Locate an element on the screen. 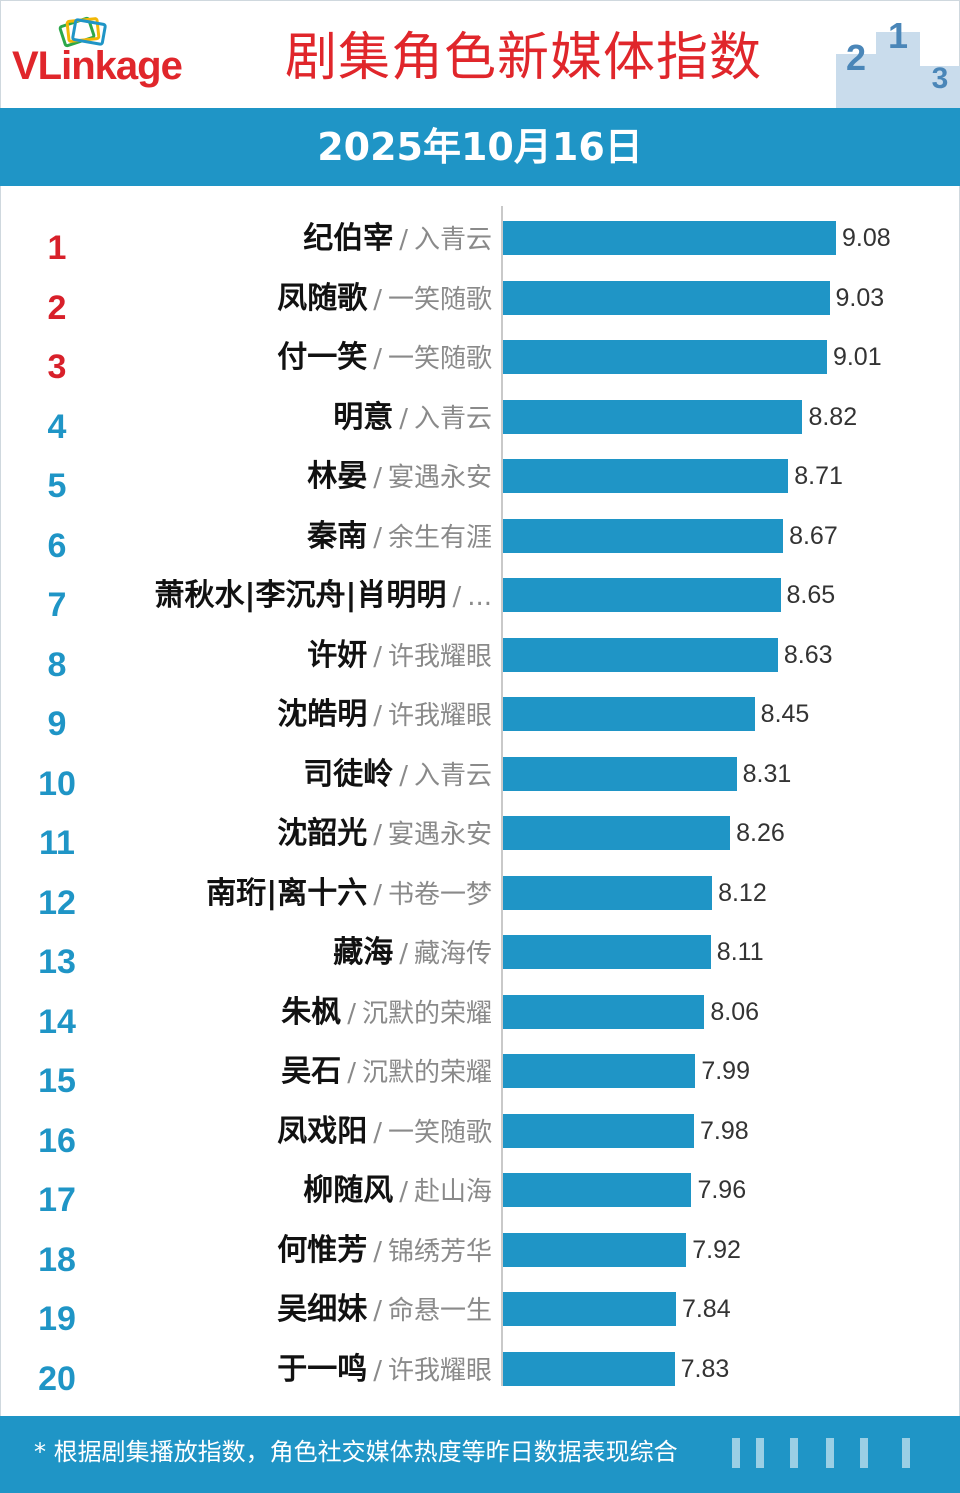 This screenshot has height=1493, width=960. row-label: 柳随风 / 赴山海 is located at coordinates (272, 1193).